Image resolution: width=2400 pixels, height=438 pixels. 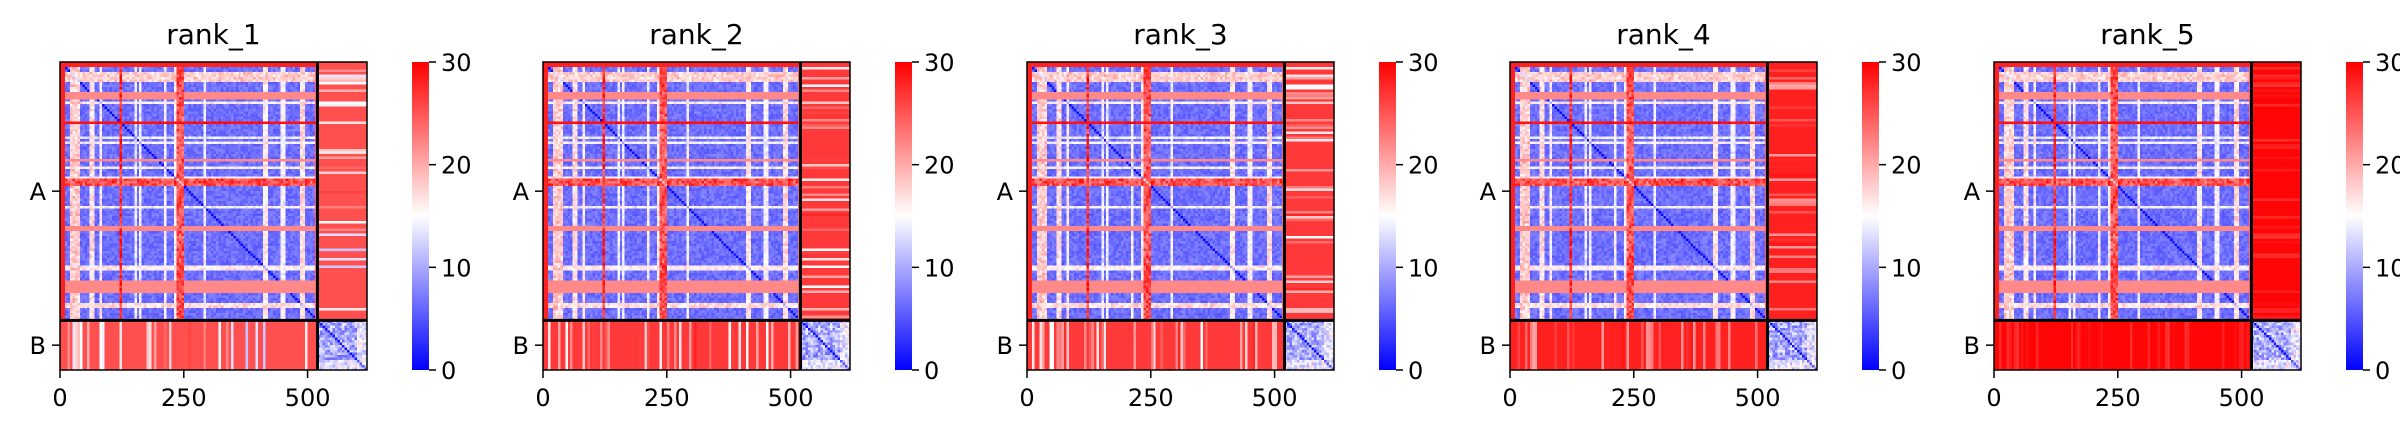 I want to click on panel-title: rank_4, so click(x=1663, y=34).